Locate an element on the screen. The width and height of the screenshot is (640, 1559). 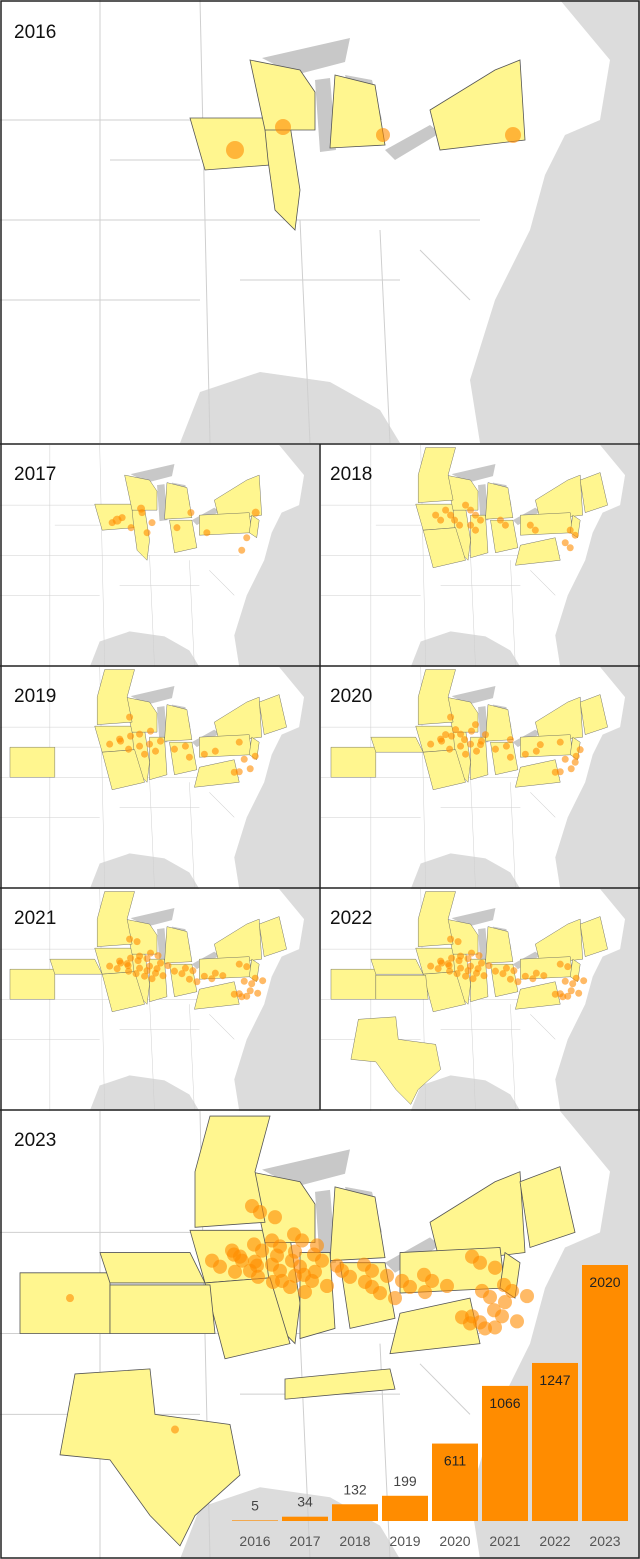
x-tick-label: 2022 is located at coordinates (554, 1541).